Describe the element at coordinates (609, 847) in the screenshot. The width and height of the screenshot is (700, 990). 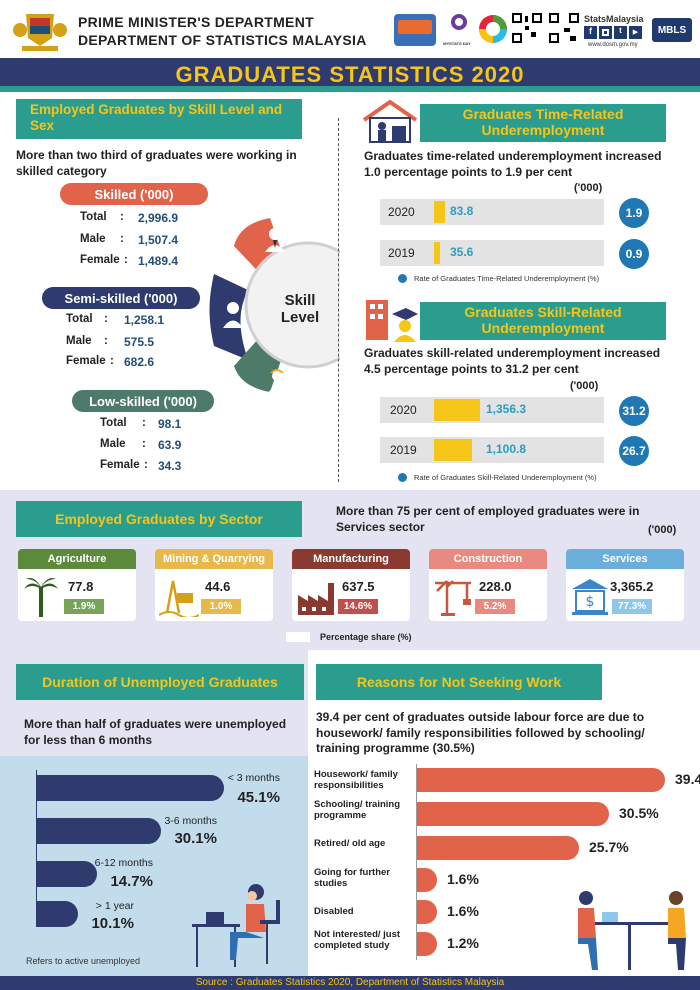
I see `reason-value: 25.7%` at that location.